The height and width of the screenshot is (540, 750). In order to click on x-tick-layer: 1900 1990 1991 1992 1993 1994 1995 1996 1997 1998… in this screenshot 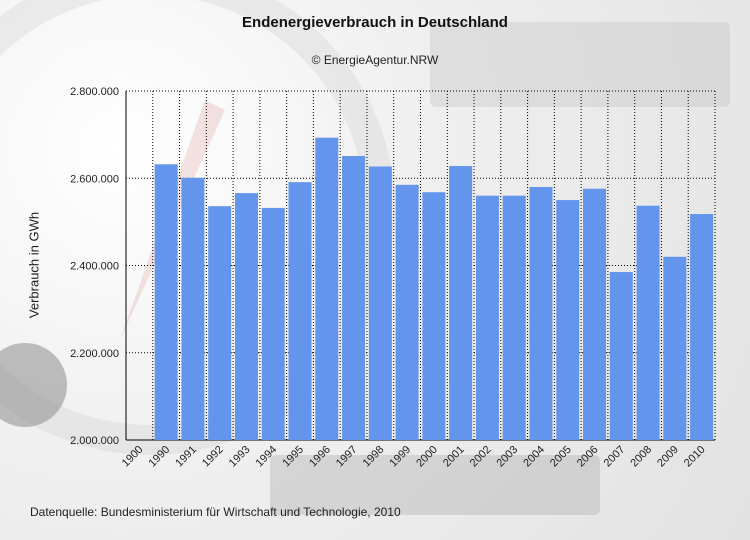, I will do `click(414, 457)`.